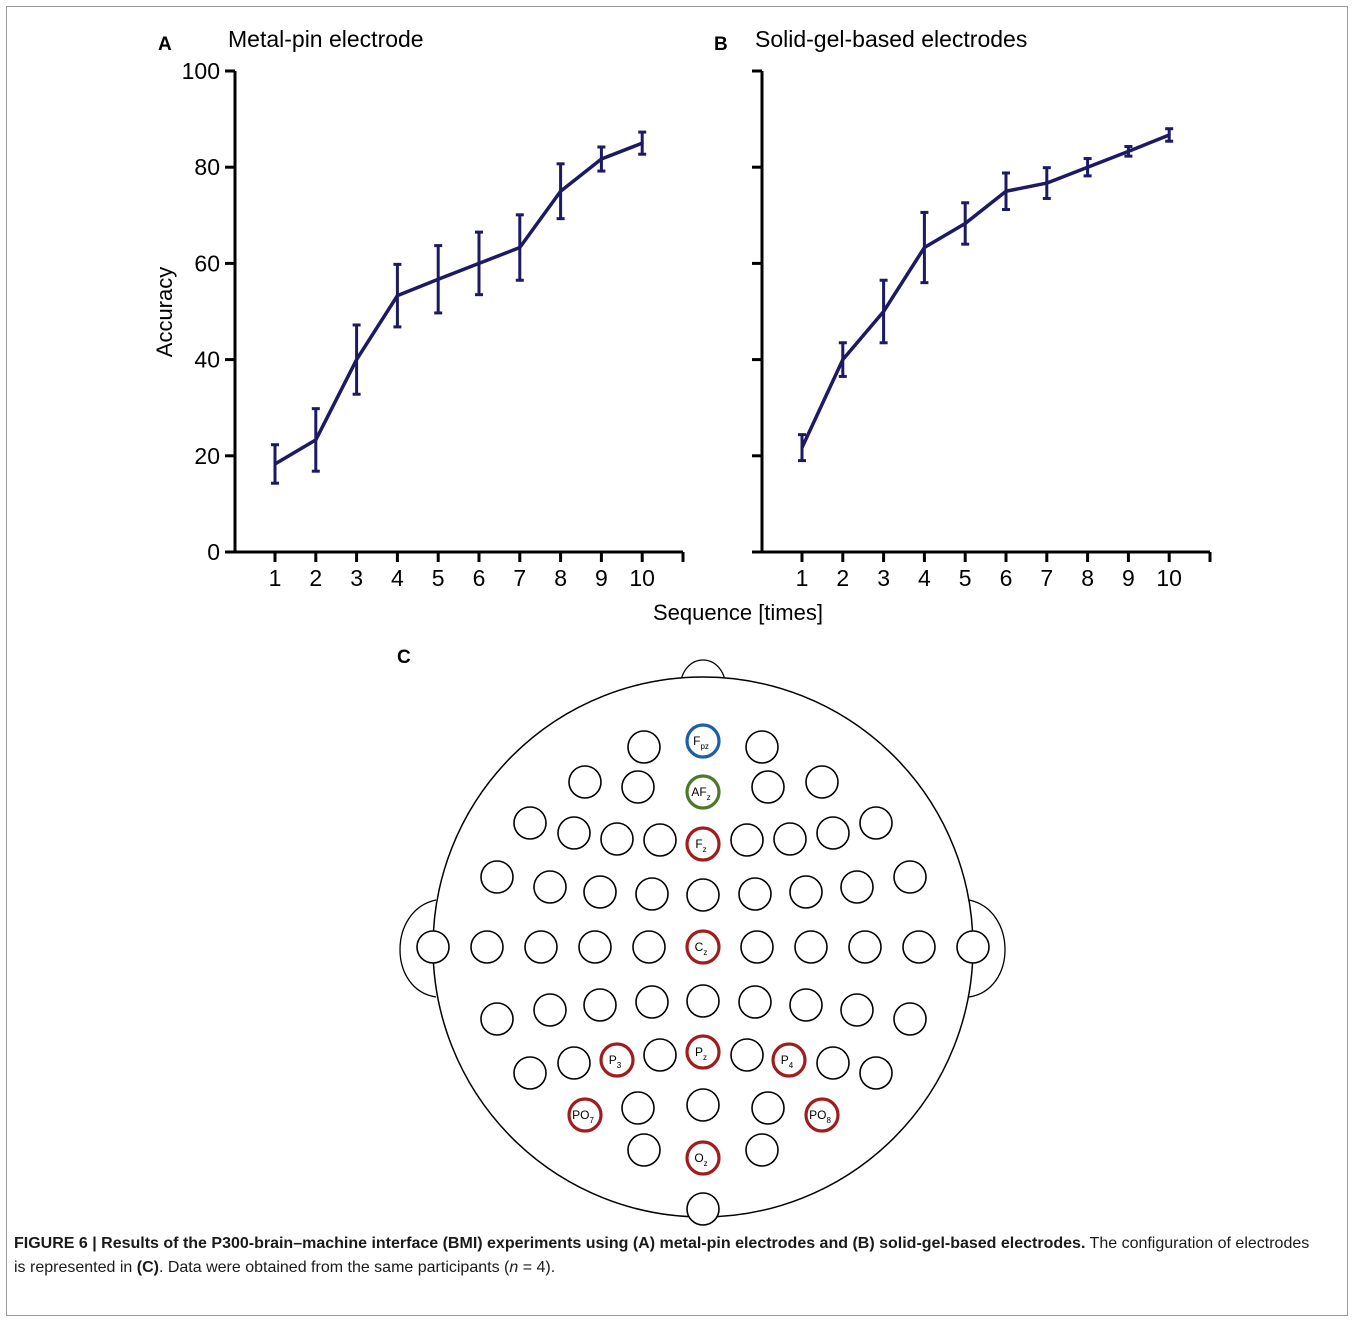 The image size is (1355, 1322). I want to click on y-axis-label: Accuracy, so click(164, 312).